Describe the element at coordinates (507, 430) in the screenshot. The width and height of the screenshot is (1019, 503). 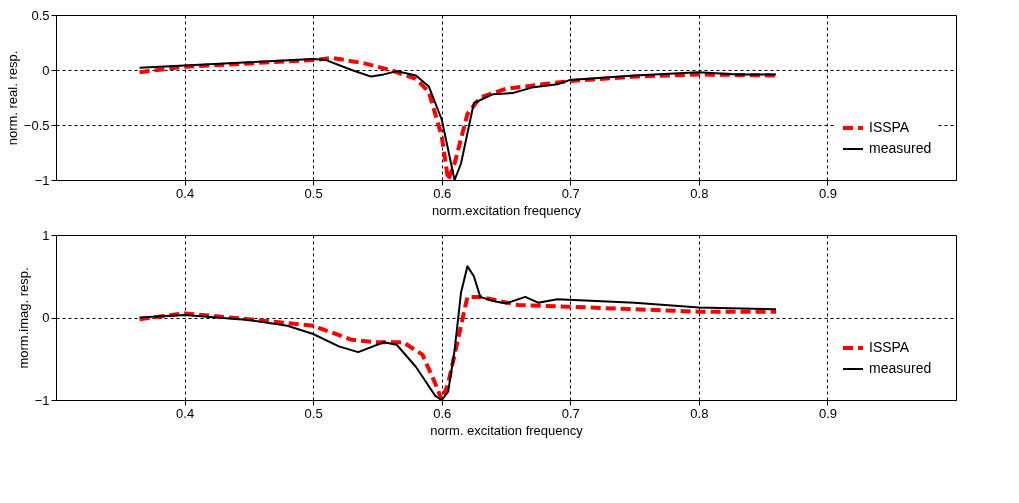
I see `x-axis-title: norm. excitation frequency` at that location.